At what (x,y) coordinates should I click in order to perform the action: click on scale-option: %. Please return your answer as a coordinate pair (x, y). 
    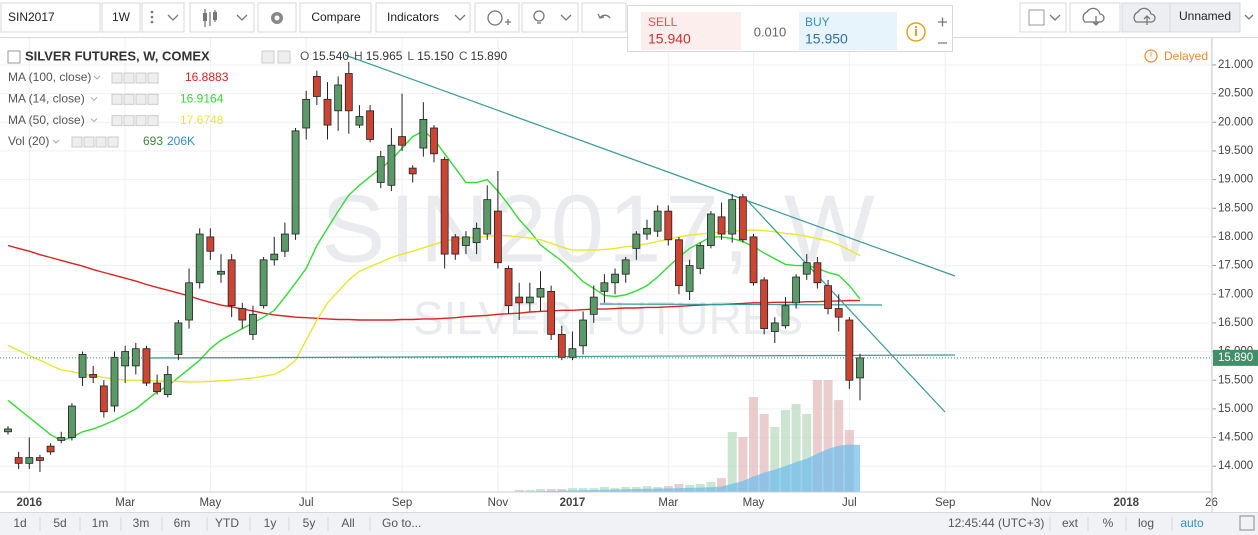
    Looking at the image, I should click on (1108, 523).